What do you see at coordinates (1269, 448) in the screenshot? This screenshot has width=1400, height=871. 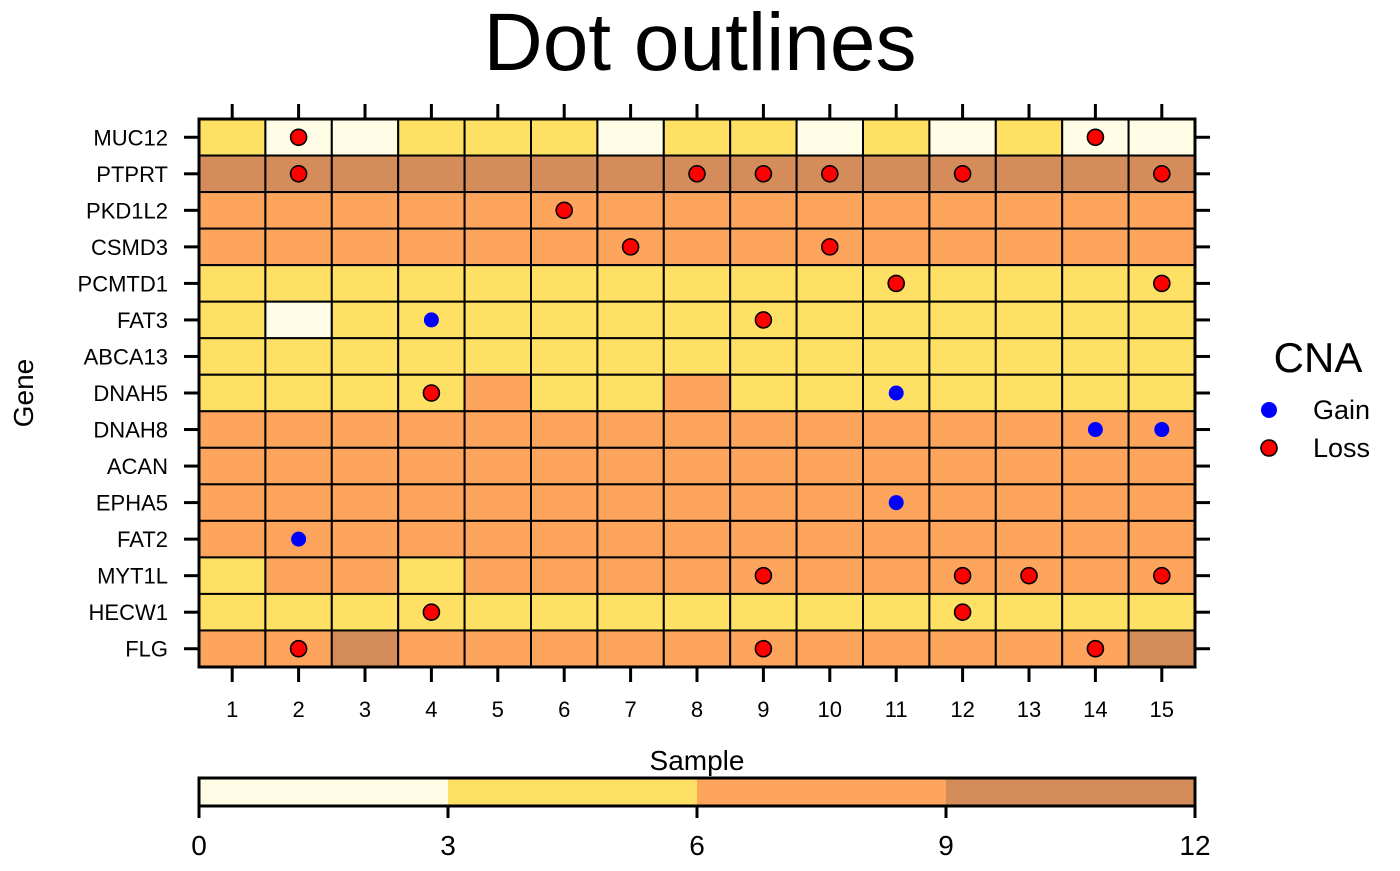 I see `legend-loss-marker` at bounding box center [1269, 448].